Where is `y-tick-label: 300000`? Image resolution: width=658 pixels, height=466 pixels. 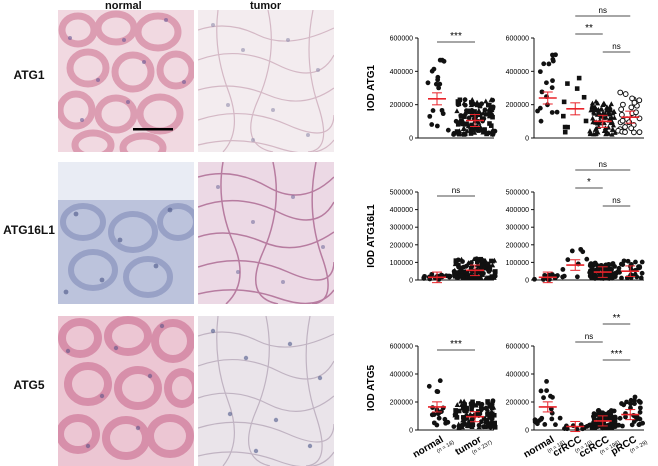
y-tick-label: 300000 is located at coordinates (517, 228).